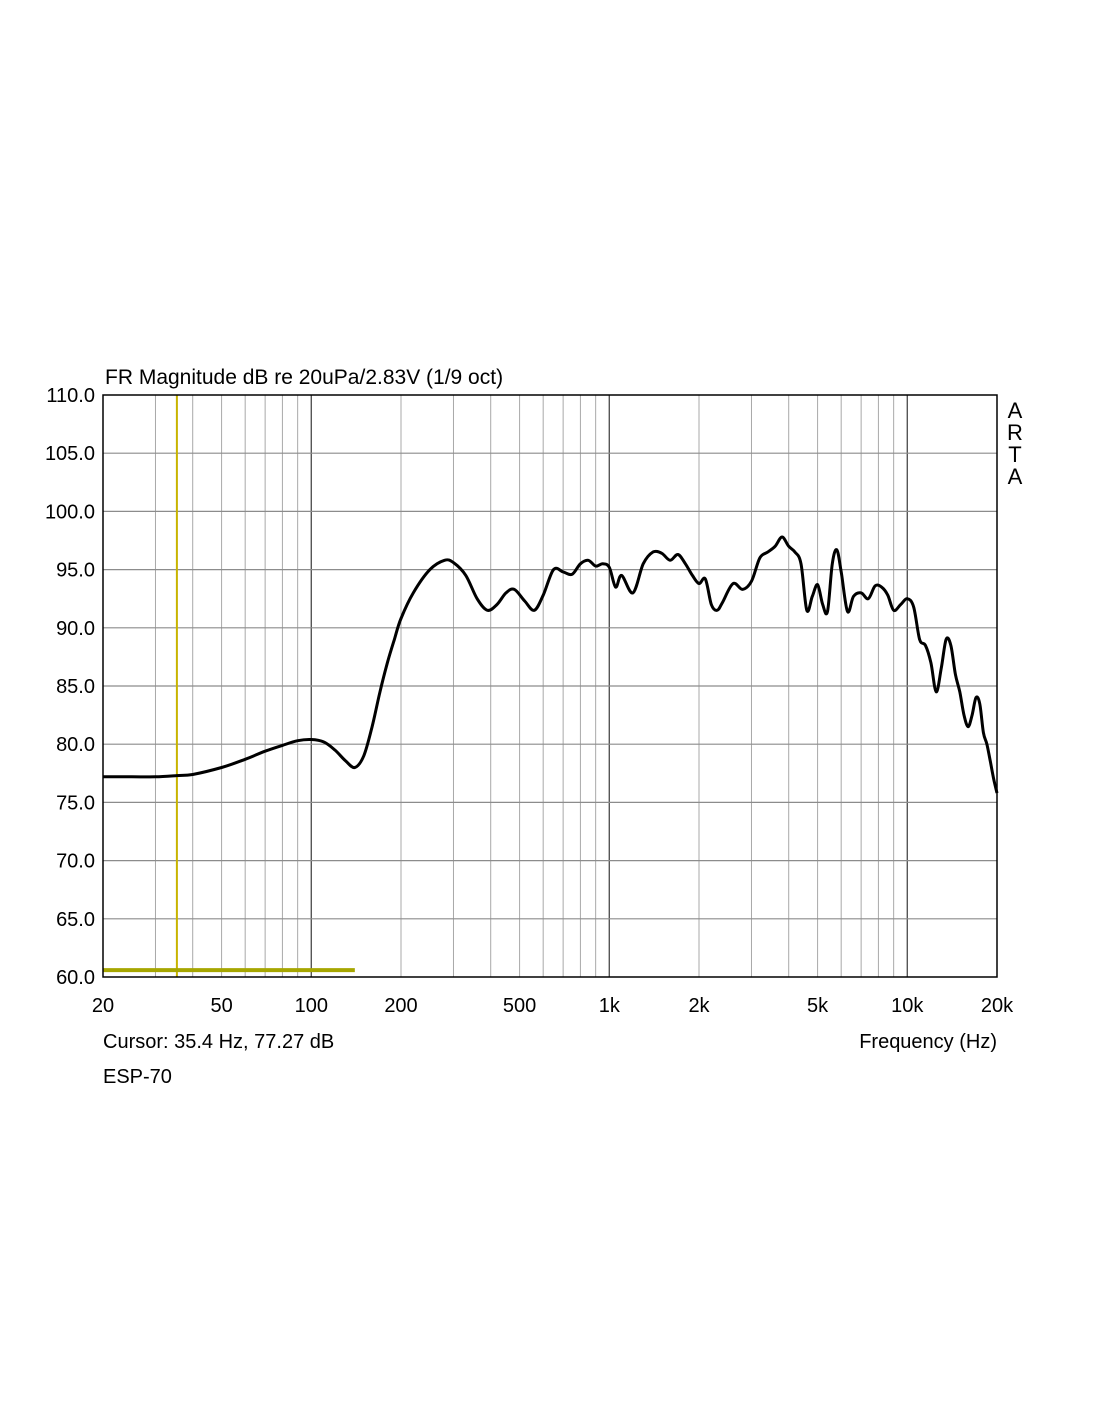 The image size is (1100, 1422). What do you see at coordinates (610, 1006) in the screenshot?
I see `x-tick-label: 1k` at bounding box center [610, 1006].